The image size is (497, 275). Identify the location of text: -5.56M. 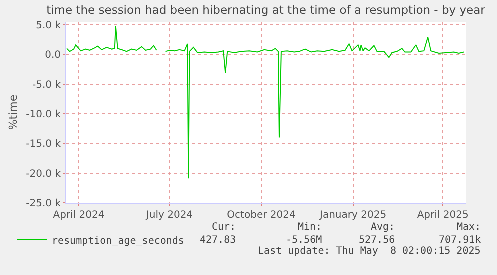
(304, 240).